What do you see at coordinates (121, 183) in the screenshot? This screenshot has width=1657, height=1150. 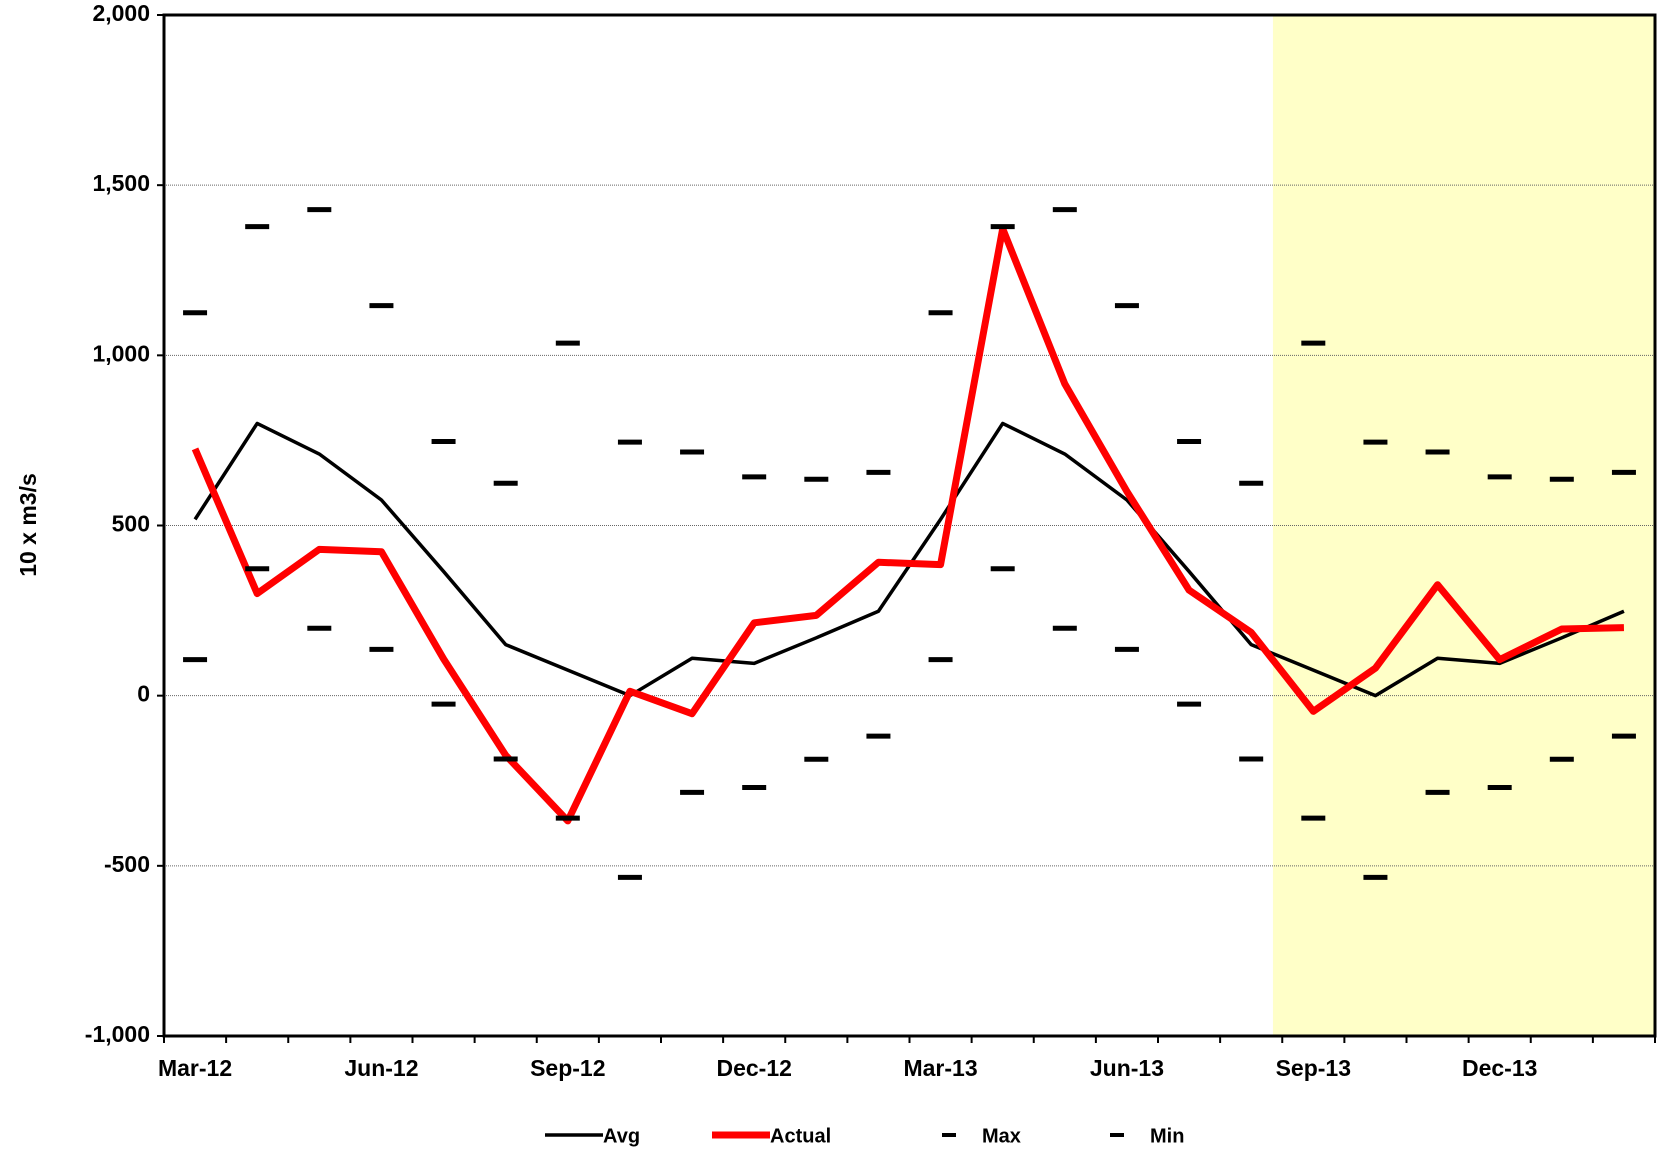 I see `y-tick-label: 1,500` at bounding box center [121, 183].